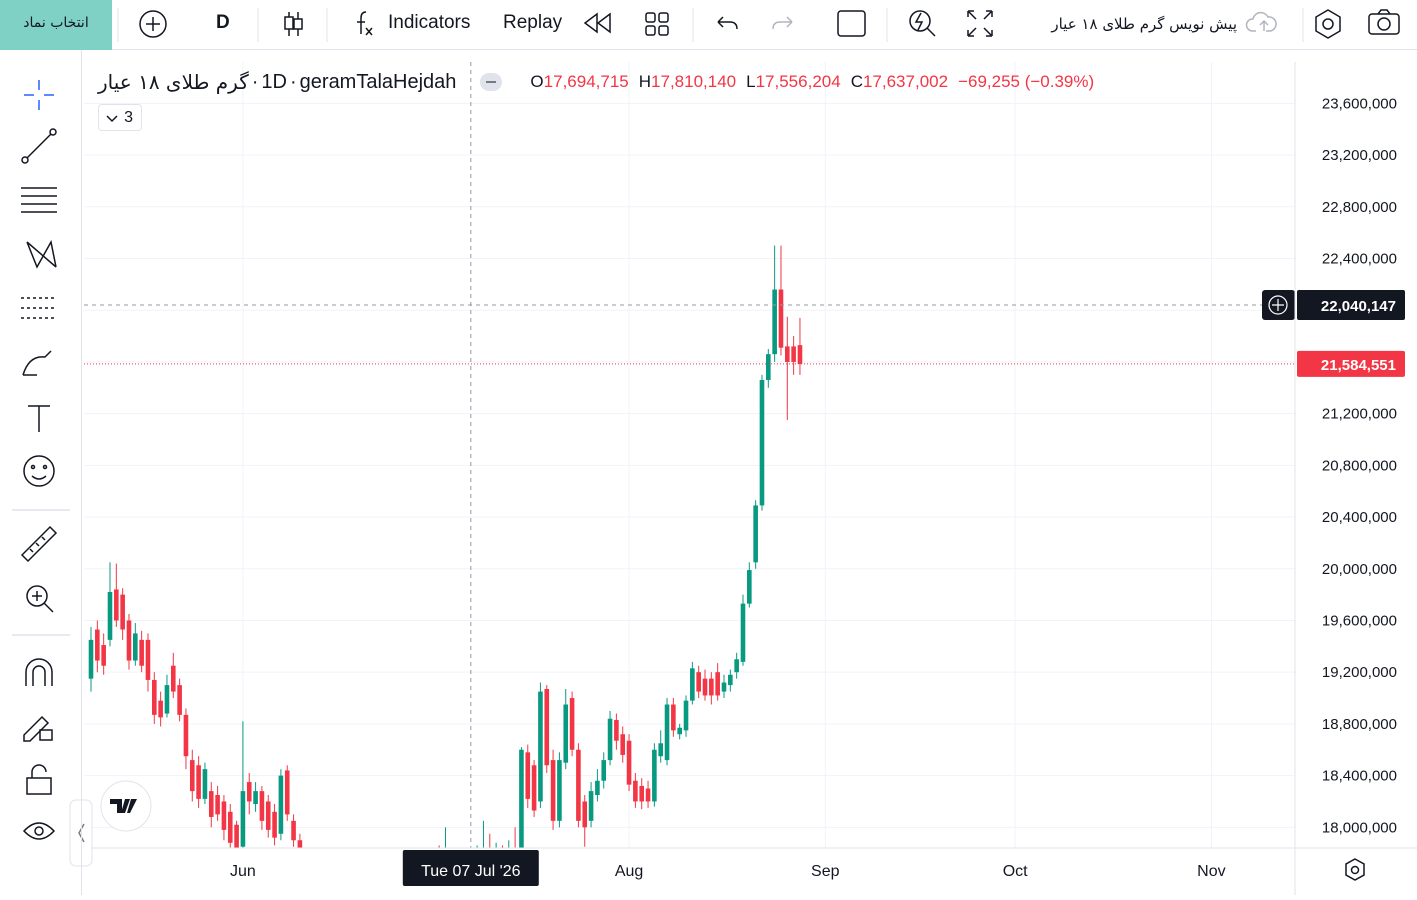 Image resolution: width=1417 pixels, height=900 pixels. I want to click on x-tick-label: Oct, so click(1015, 871).